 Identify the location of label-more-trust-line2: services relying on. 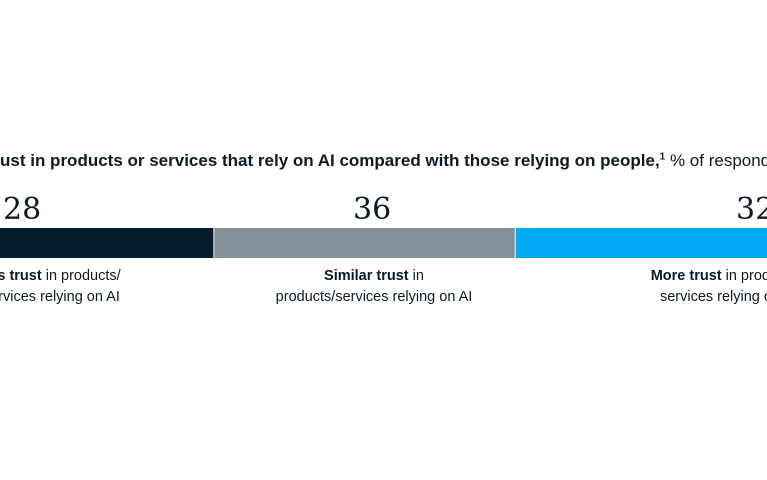
(713, 297).